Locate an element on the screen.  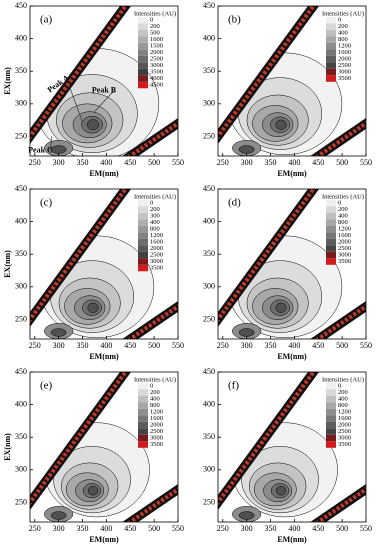
panel-label: (b) is located at coordinates (234, 20).